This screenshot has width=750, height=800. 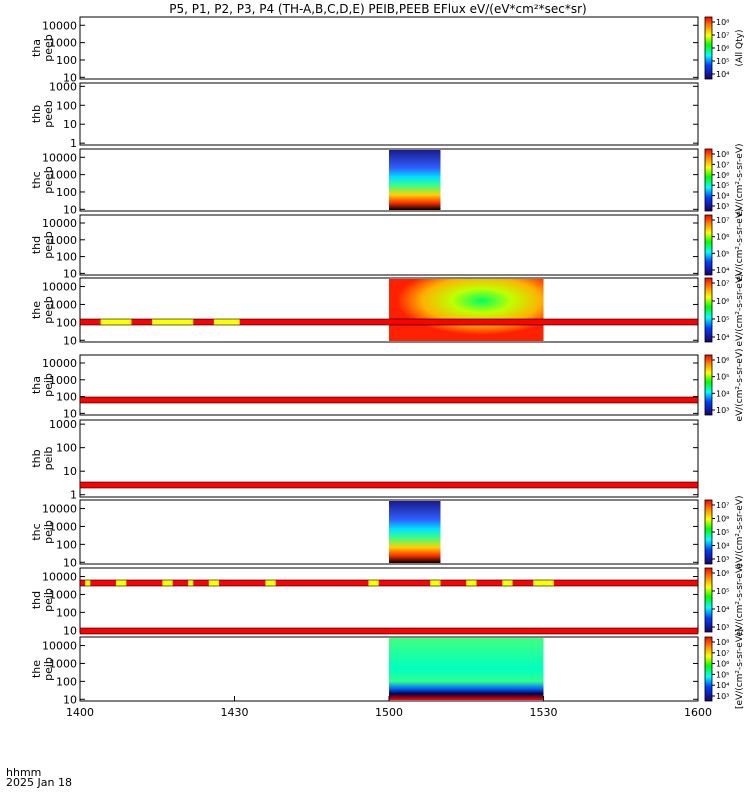 What do you see at coordinates (48, 459) in the screenshot?
I see `y-axis-label-thb-peib: peib` at bounding box center [48, 459].